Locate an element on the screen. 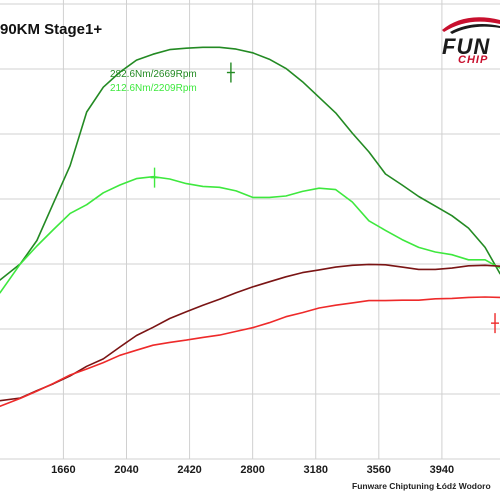  stock-peak-label: 212.6Nm/2209Rpm is located at coordinates (153, 88).